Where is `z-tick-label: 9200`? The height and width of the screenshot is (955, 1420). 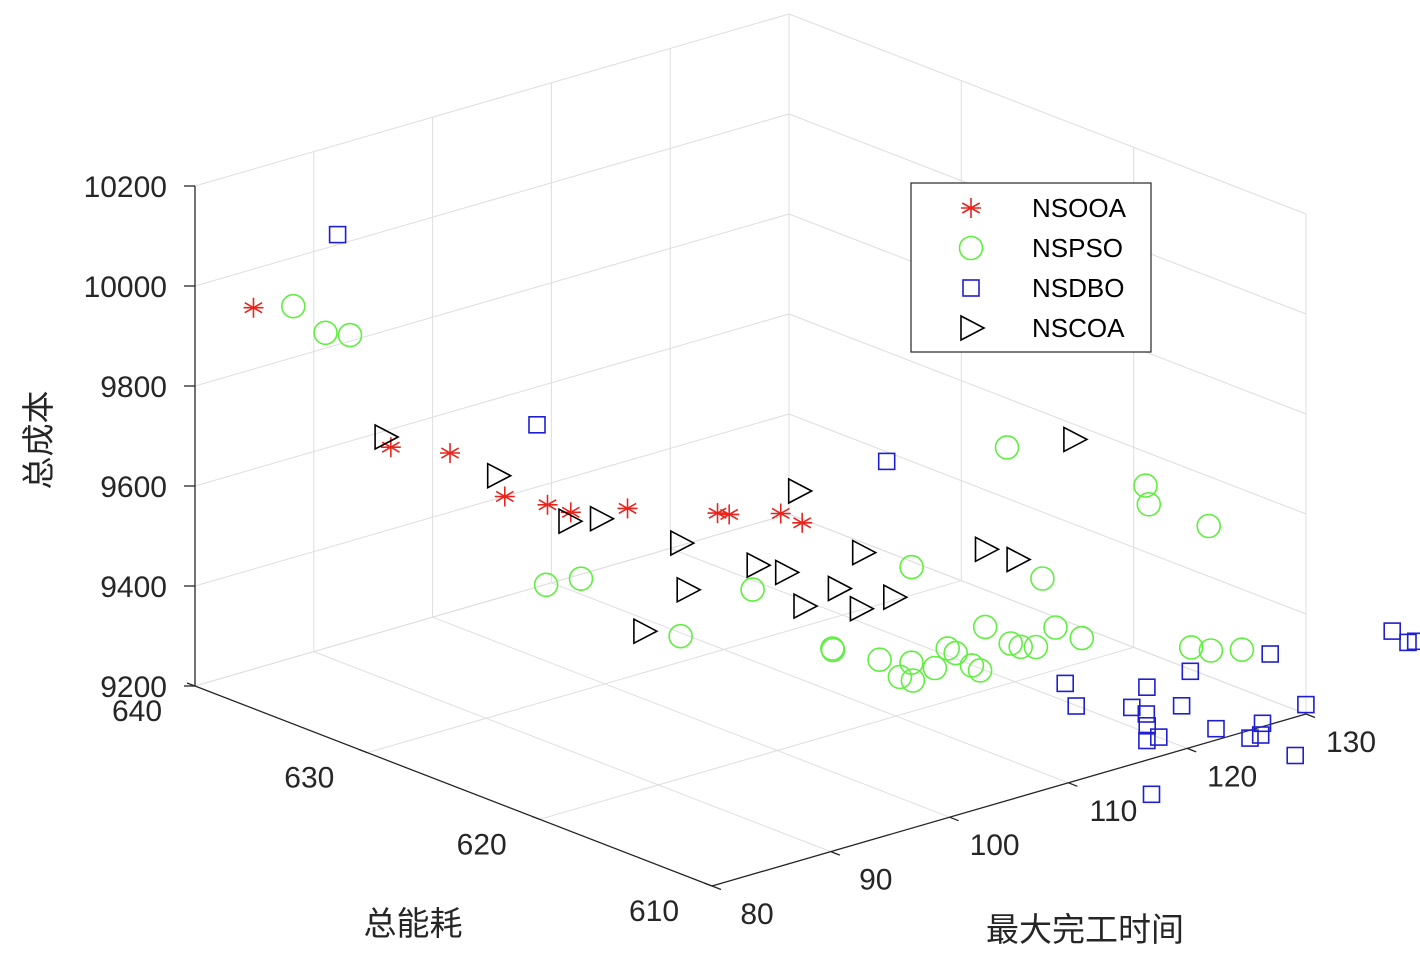
z-tick-label: 9200 is located at coordinates (133, 687).